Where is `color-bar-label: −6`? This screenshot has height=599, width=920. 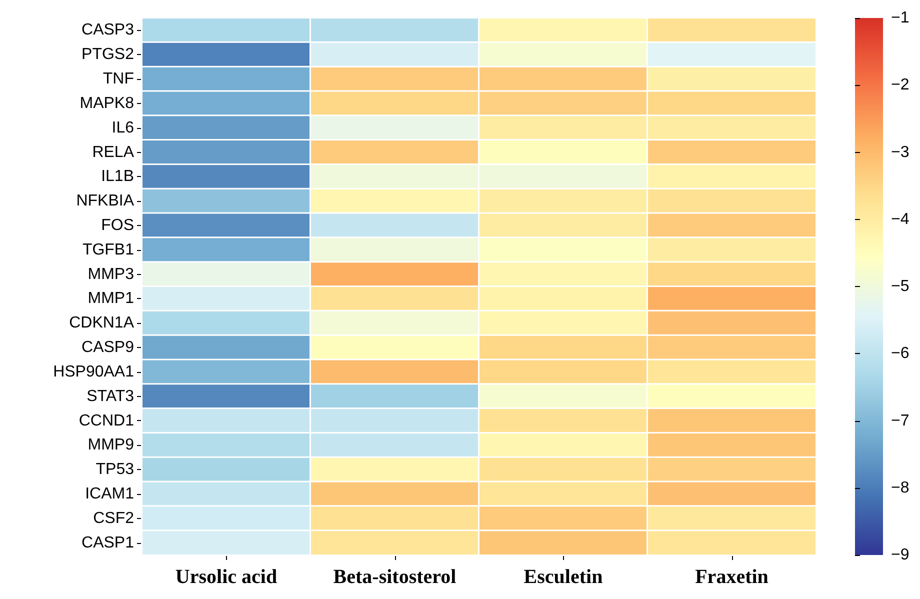
color-bar-label: −6 is located at coordinates (900, 353).